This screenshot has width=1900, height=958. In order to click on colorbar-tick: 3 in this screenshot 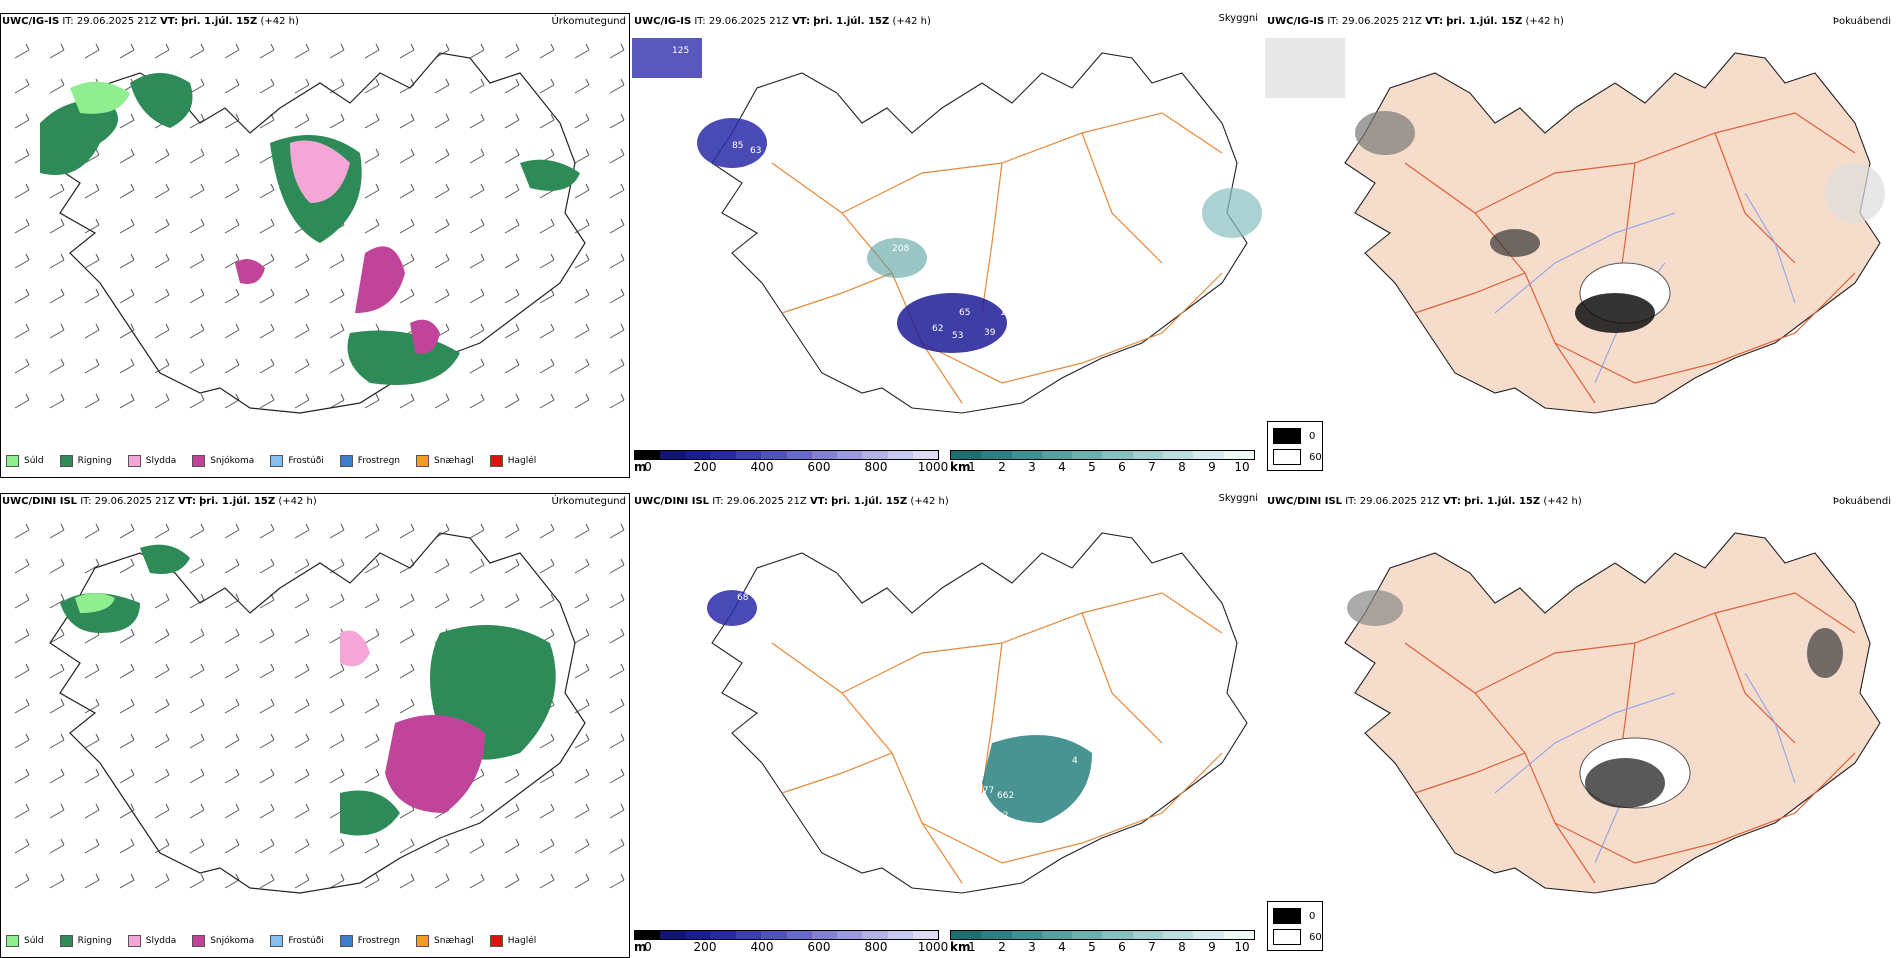, I will do `click(1032, 947)`.